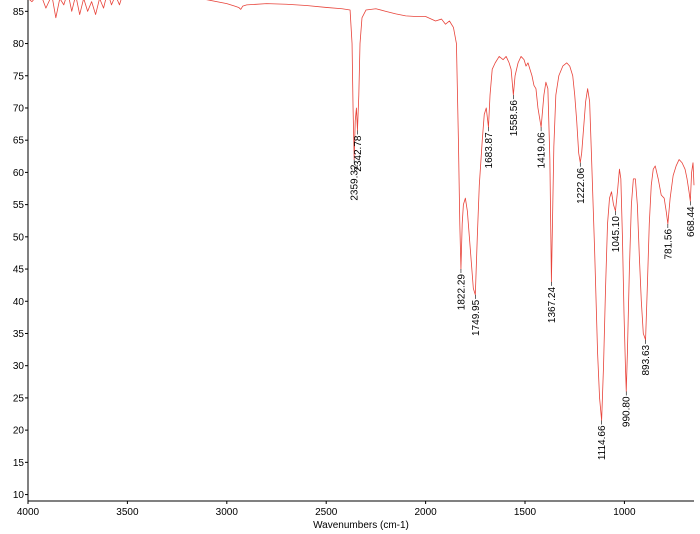 Image resolution: width=700 pixels, height=534 pixels. What do you see at coordinates (19, 237) in the screenshot?
I see `y-tick-label: 50` at bounding box center [19, 237].